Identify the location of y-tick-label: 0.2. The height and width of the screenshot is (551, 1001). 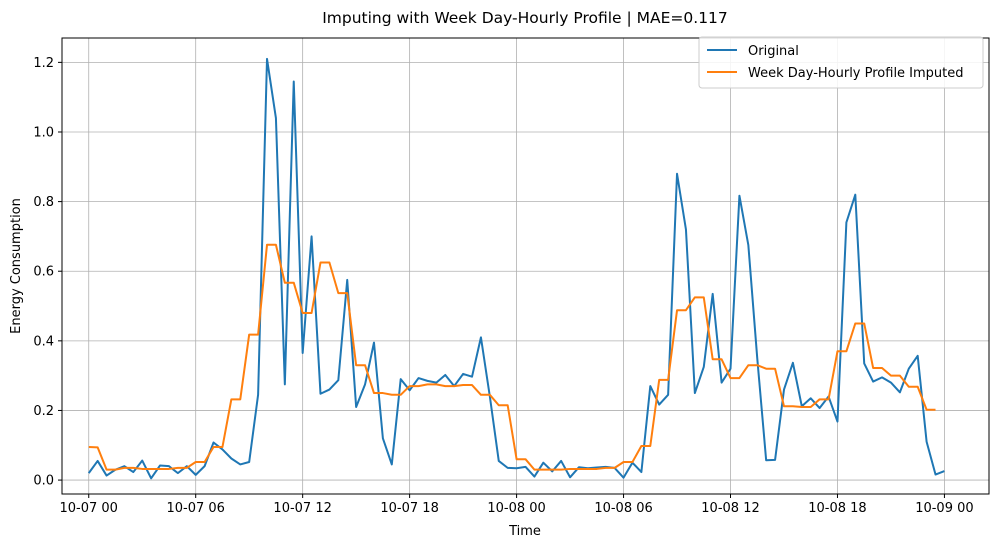
(43, 411).